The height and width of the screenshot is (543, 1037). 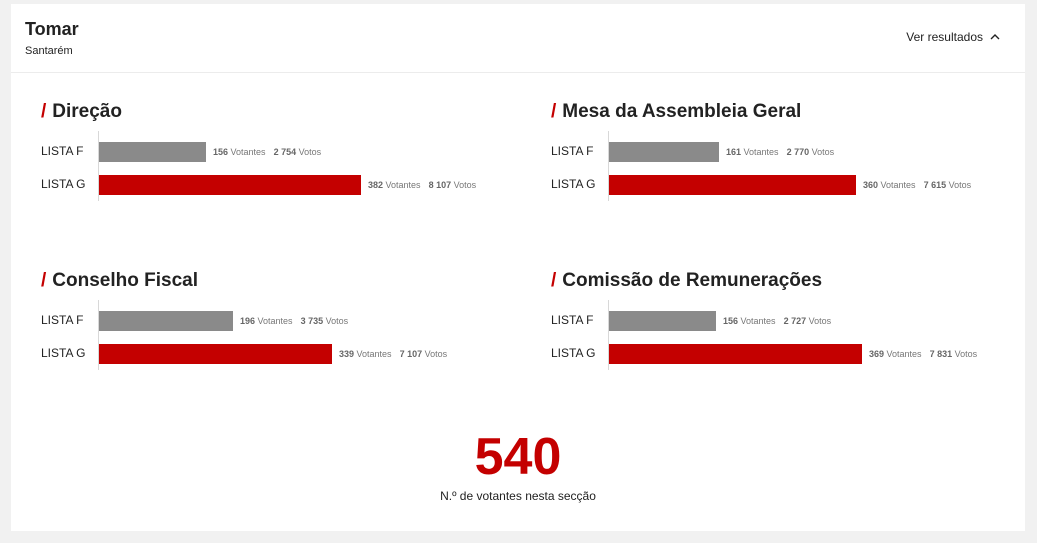 What do you see at coordinates (995, 37) in the screenshot?
I see `chevron-up-icon` at bounding box center [995, 37].